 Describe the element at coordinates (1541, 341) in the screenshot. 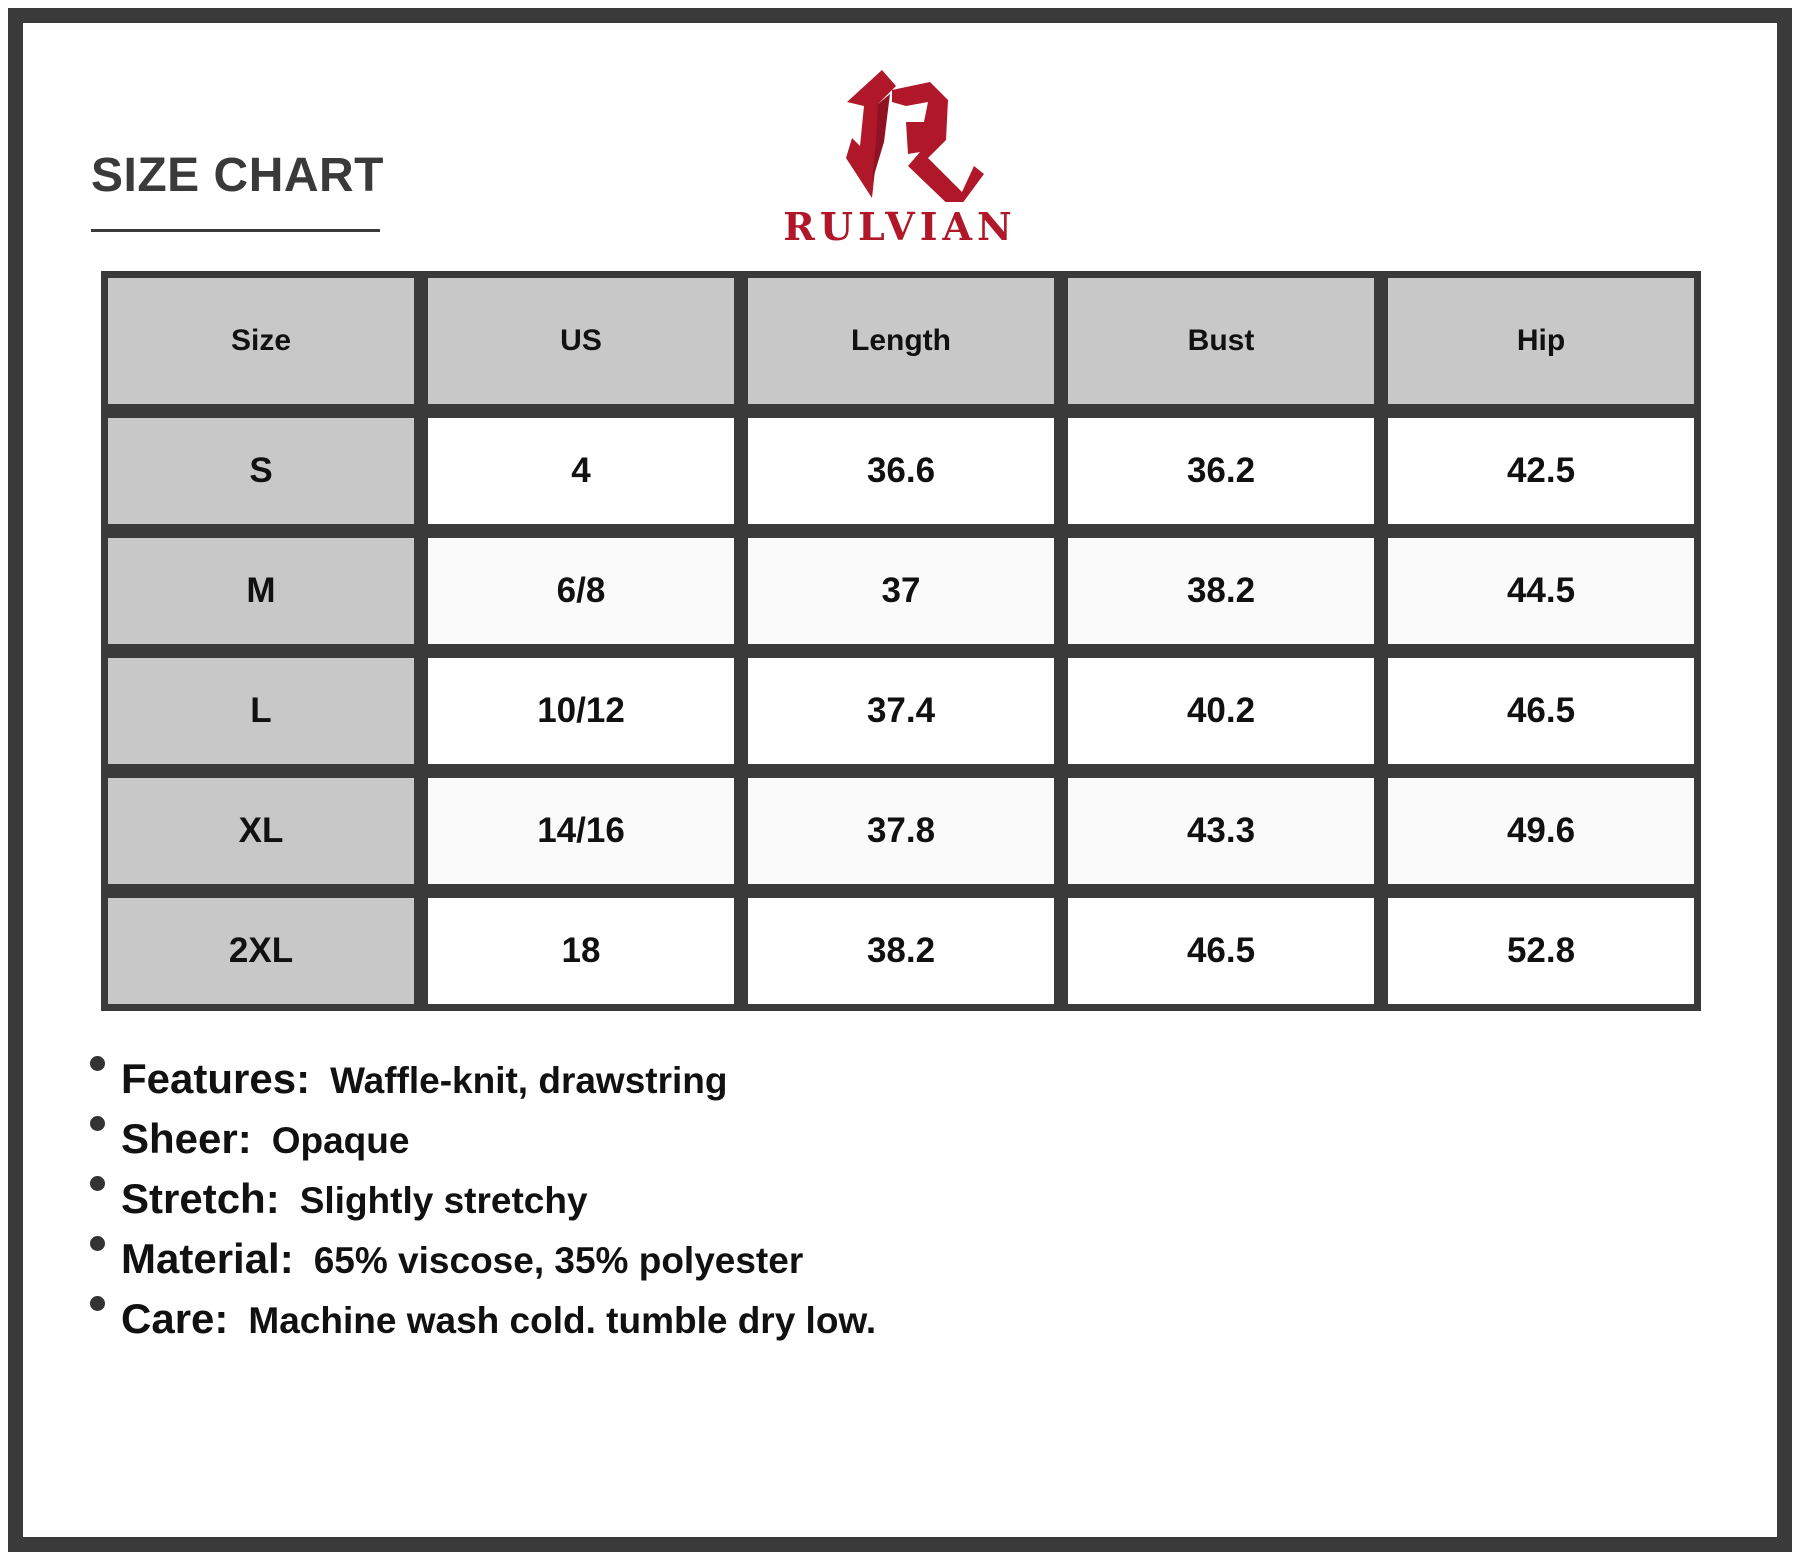

I see `header-cell: Hip` at that location.